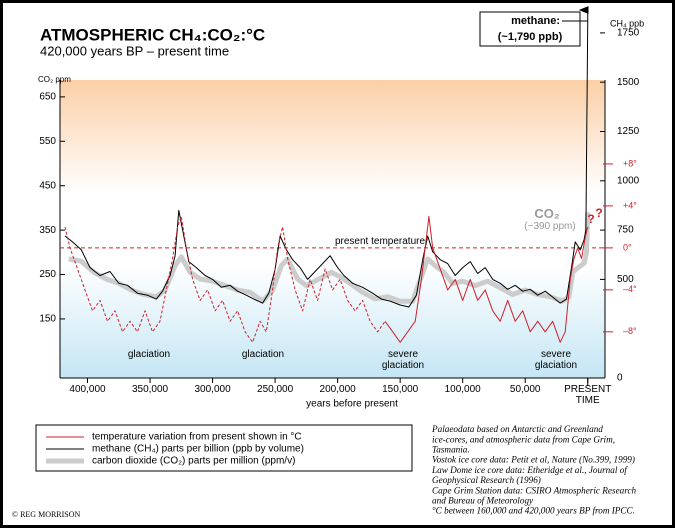  I want to click on annotation: present temperature, so click(380, 241).